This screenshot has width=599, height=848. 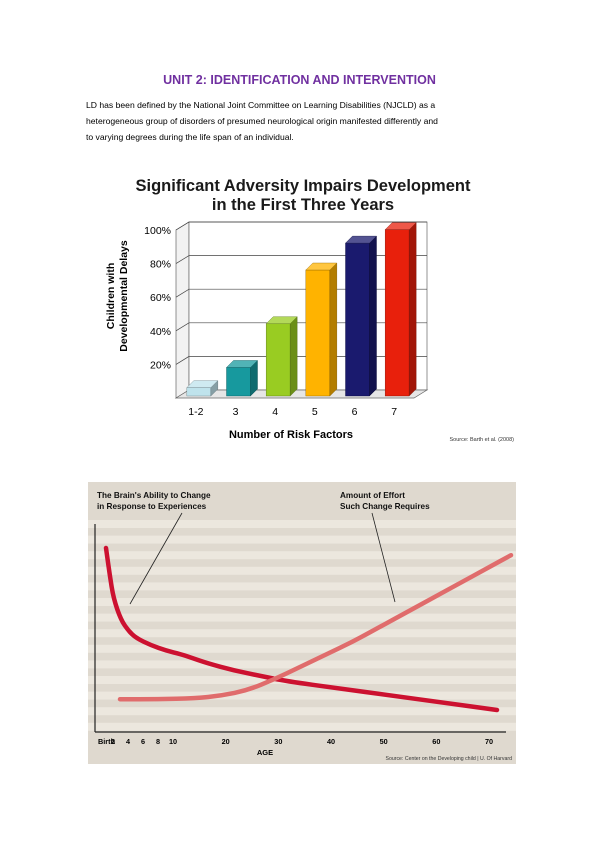 I want to click on x-axis-label: Number of Risk Factors, so click(x=291, y=435).